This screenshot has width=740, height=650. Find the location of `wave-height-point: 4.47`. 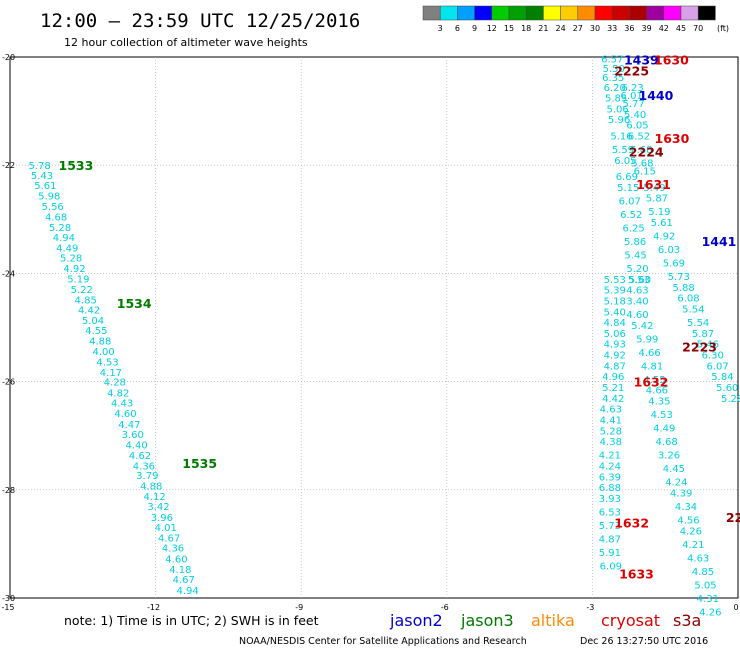

wave-height-point: 4.47 is located at coordinates (129, 425).